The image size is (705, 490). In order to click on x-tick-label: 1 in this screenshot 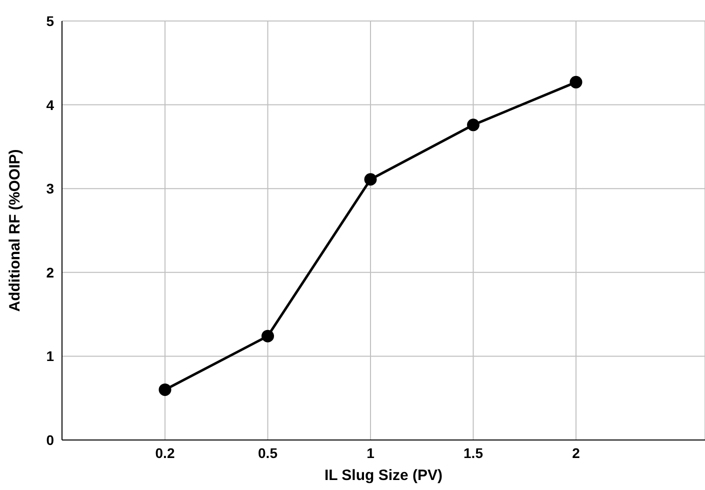, I will do `click(370, 452)`.